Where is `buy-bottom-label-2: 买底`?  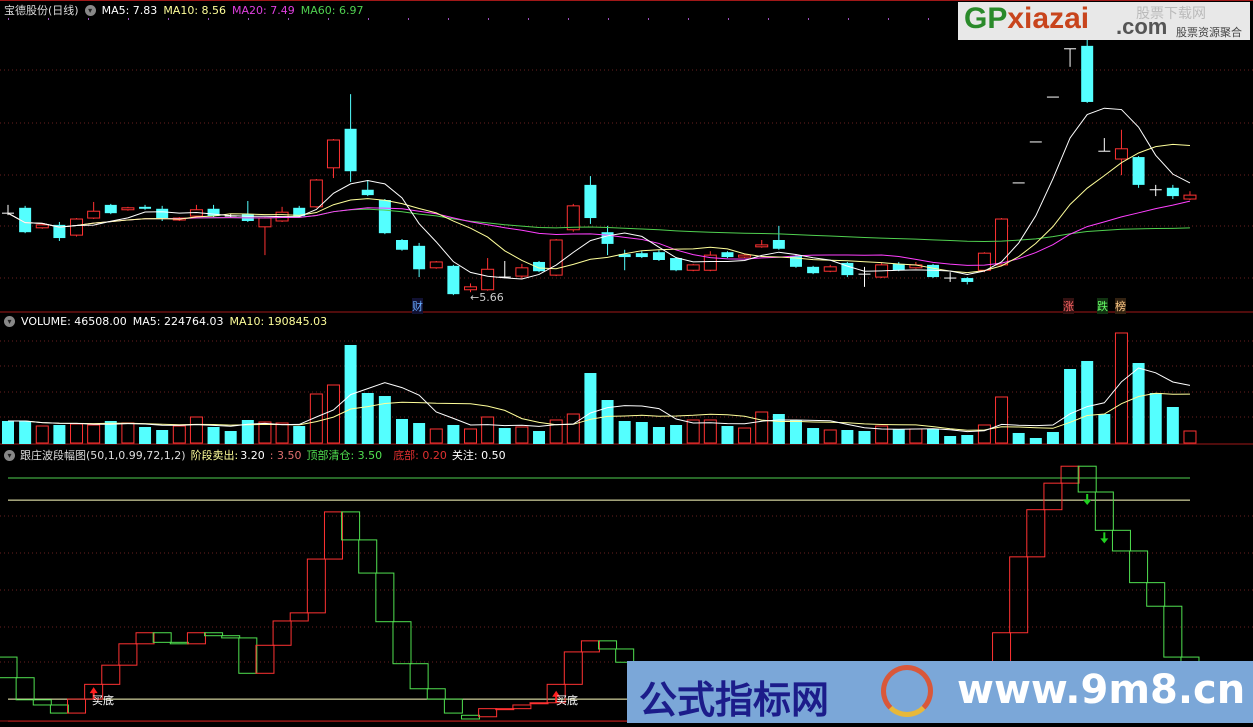
buy-bottom-label-2: 买底 is located at coordinates (567, 700).